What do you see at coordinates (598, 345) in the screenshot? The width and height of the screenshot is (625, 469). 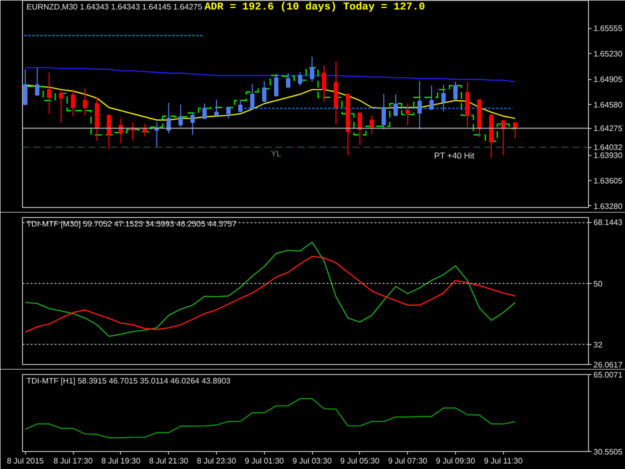 I see `y-tick-label: 32` at bounding box center [598, 345].